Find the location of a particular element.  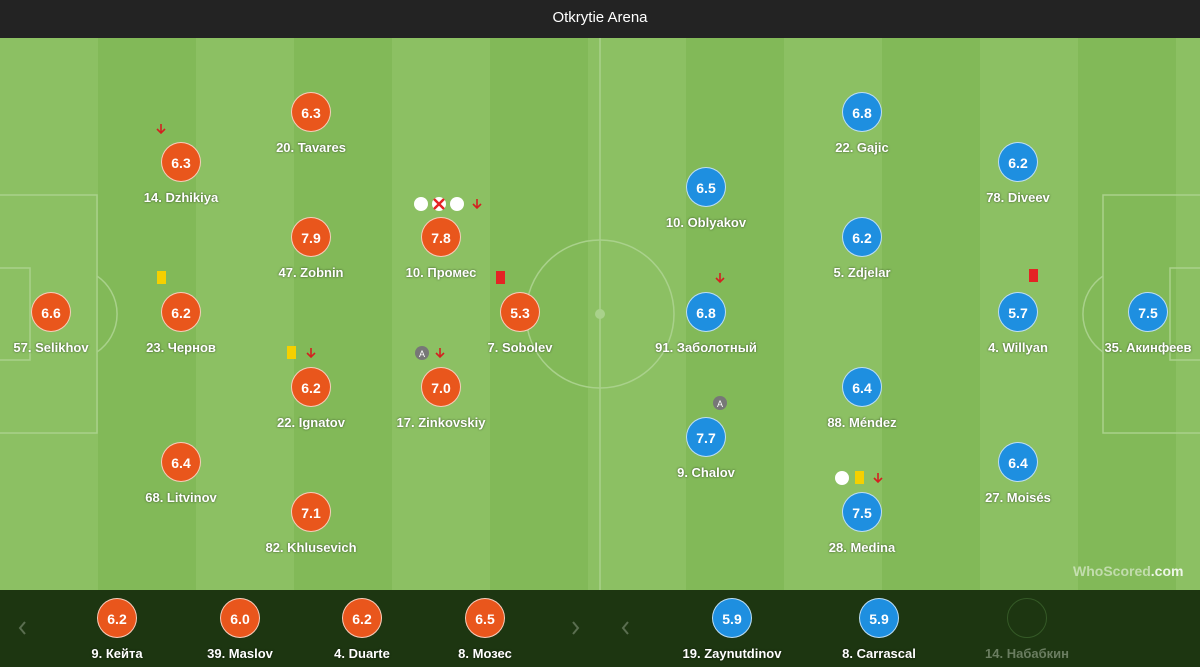

player-name: 23. Чернов is located at coordinates (181, 347).